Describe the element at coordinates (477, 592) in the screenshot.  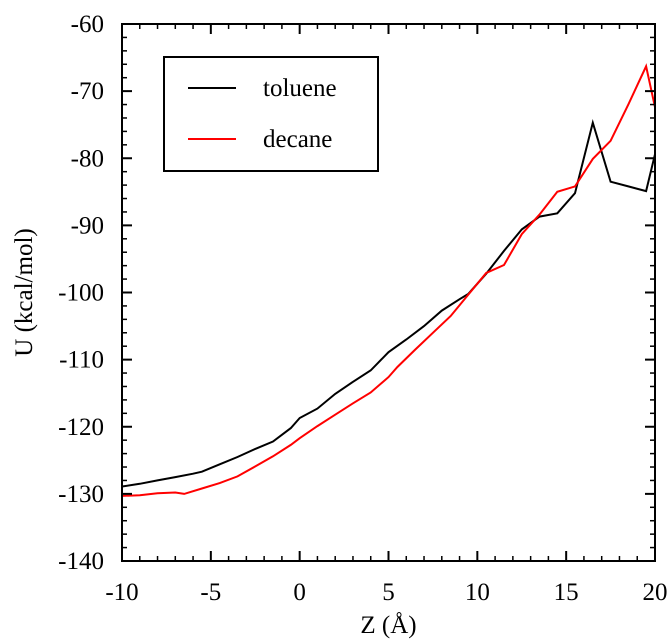
I see `x-tick-label: 10` at that location.